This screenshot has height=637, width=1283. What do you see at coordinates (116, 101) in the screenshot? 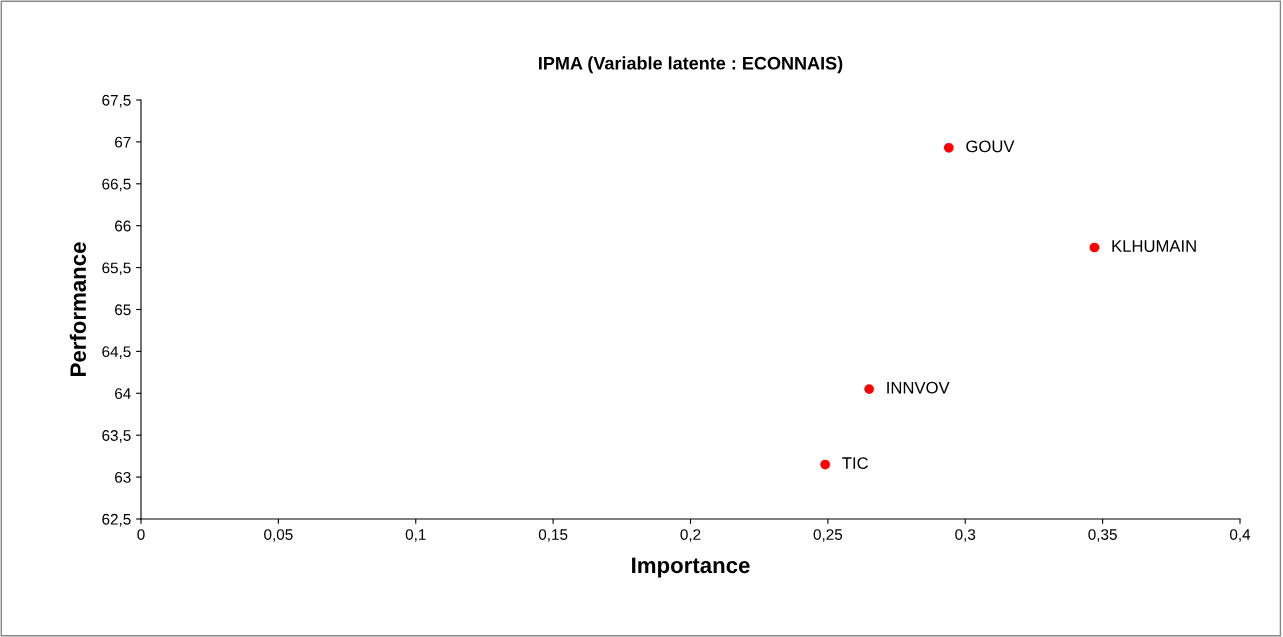
I see `y-tick-label: 67,5` at bounding box center [116, 101].